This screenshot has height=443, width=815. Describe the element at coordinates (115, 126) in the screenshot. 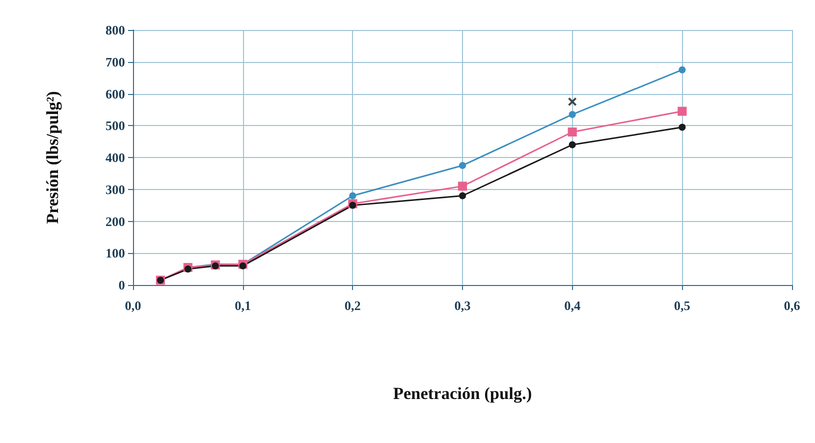

I see `y-tick-label: 500` at that location.